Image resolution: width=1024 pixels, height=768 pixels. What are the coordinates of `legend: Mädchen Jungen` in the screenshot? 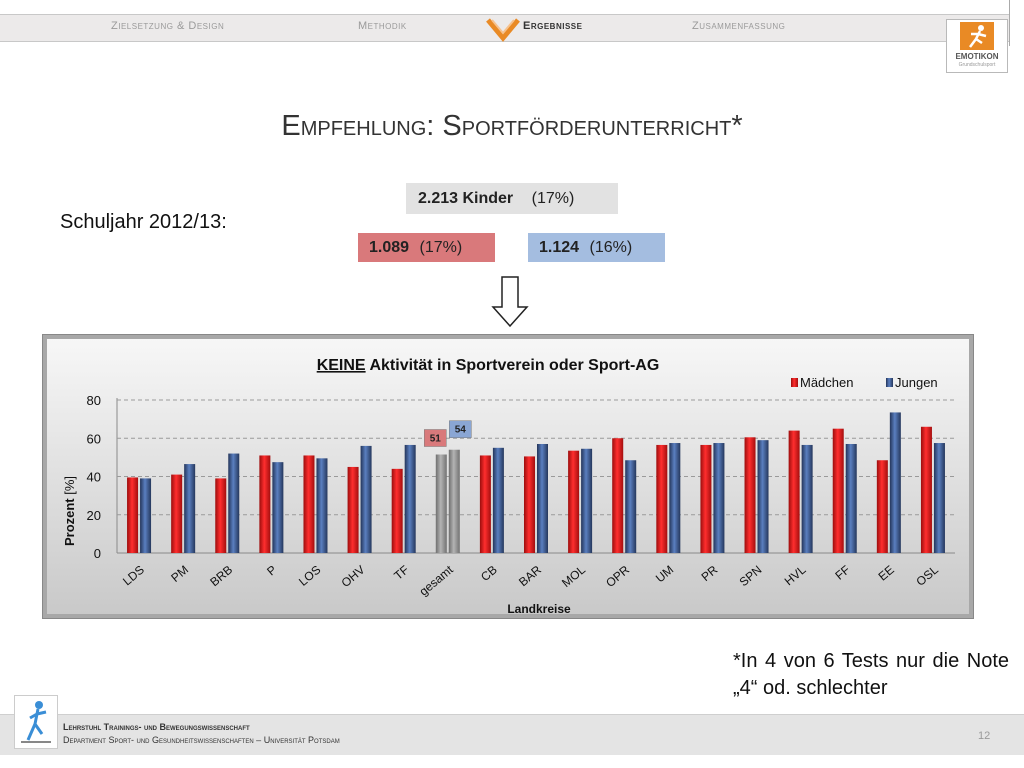 It's located at (864, 382).